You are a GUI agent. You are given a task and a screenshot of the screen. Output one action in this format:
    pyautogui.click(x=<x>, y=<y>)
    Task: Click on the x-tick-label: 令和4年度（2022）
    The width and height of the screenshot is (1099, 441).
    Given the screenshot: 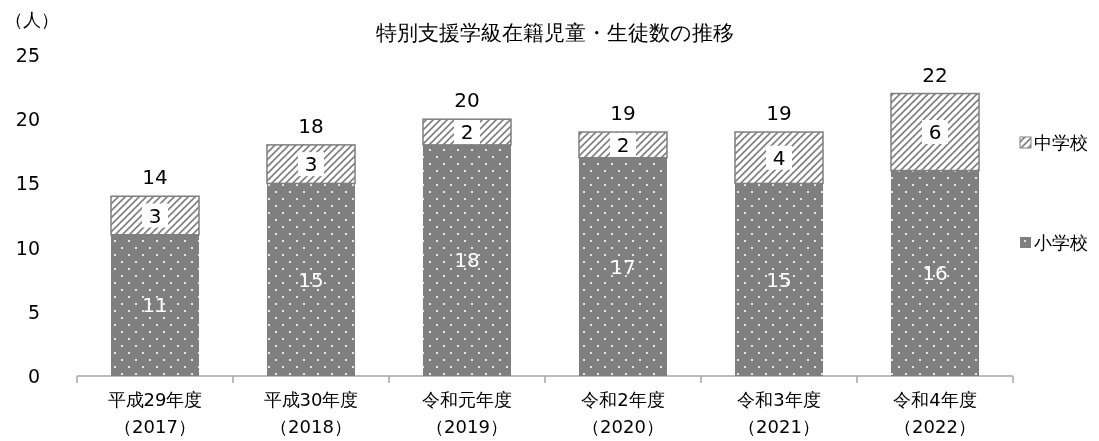 What is the action you would take?
    pyautogui.click(x=935, y=413)
    